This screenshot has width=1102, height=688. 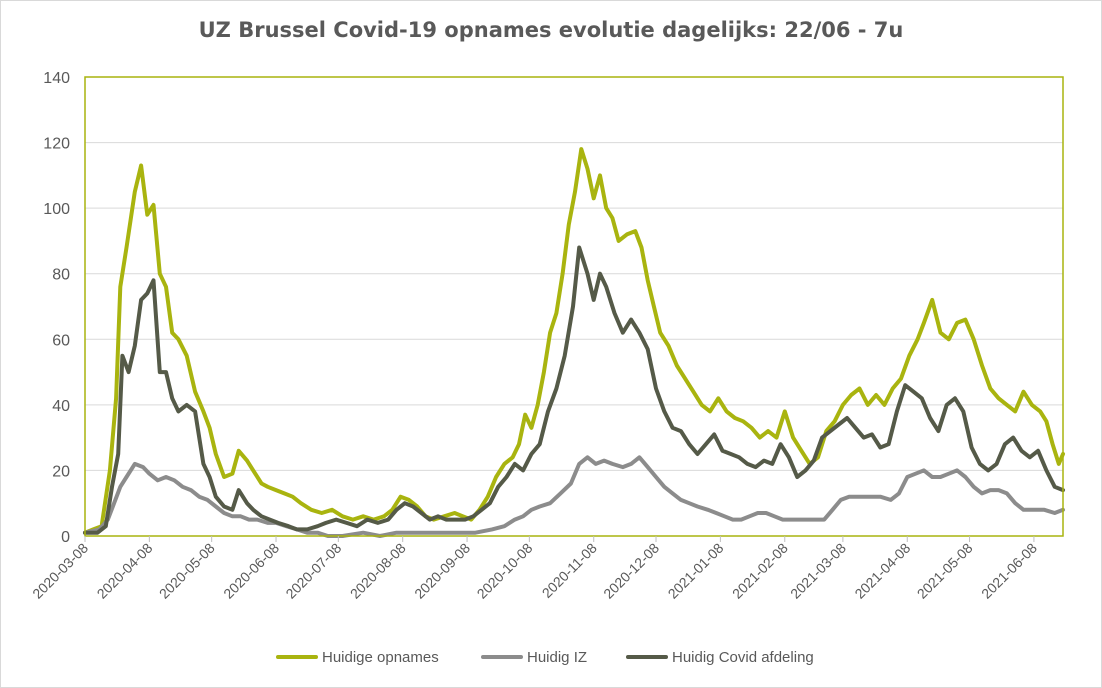 What do you see at coordinates (557, 657) in the screenshot?
I see `legend-label: Huidig IZ` at bounding box center [557, 657].